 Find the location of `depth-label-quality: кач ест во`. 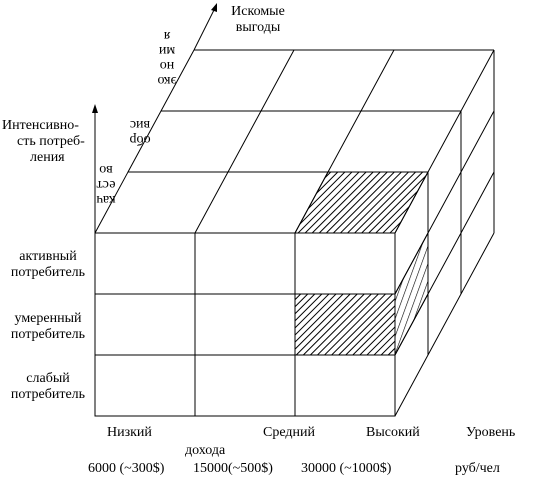

depth-label-quality: кач ест во is located at coordinates (106, 184).